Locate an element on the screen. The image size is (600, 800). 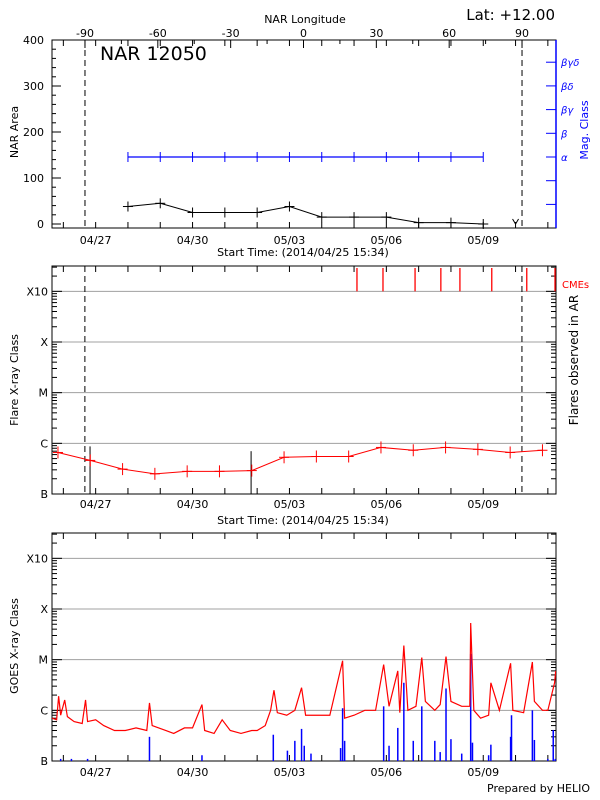
y-tick-label: 400 is located at coordinates (33, 40).